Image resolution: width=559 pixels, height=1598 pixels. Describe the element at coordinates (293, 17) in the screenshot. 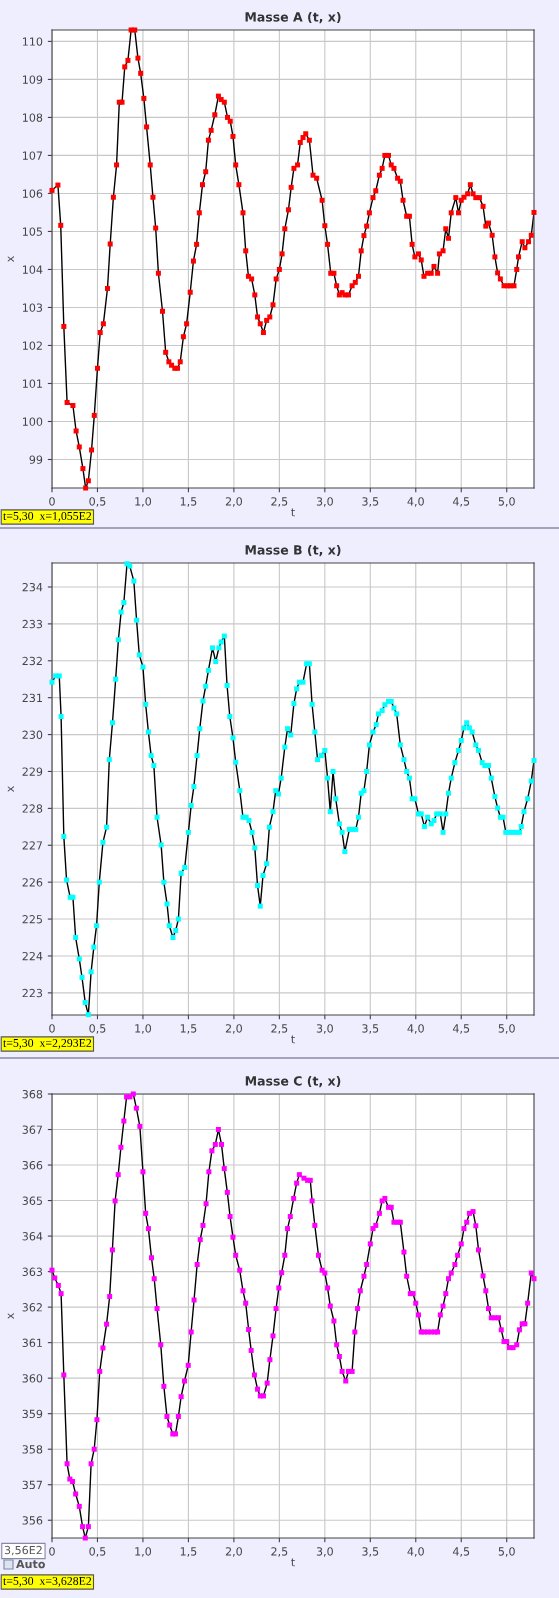

I see `chart-title: Masse A (t, x)` at that location.